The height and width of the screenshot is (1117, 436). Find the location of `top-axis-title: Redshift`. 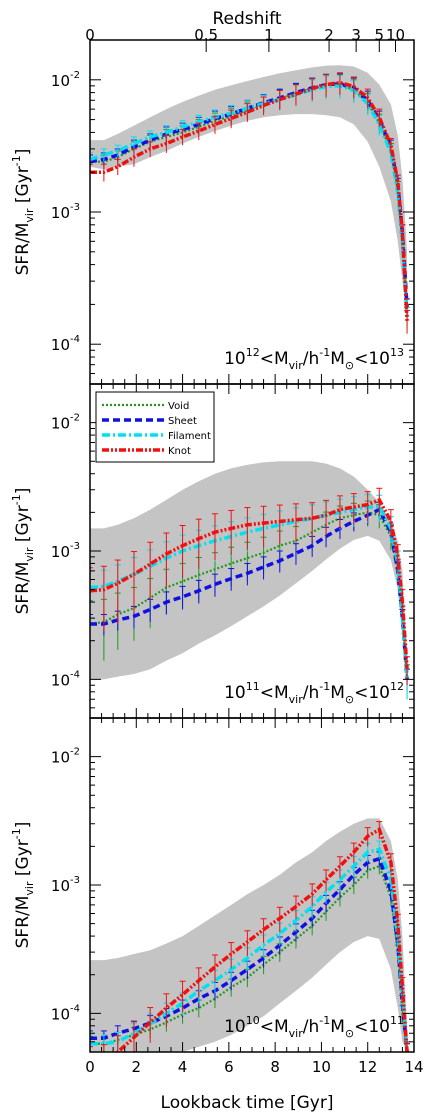

top-axis-title: Redshift is located at coordinates (246, 19).